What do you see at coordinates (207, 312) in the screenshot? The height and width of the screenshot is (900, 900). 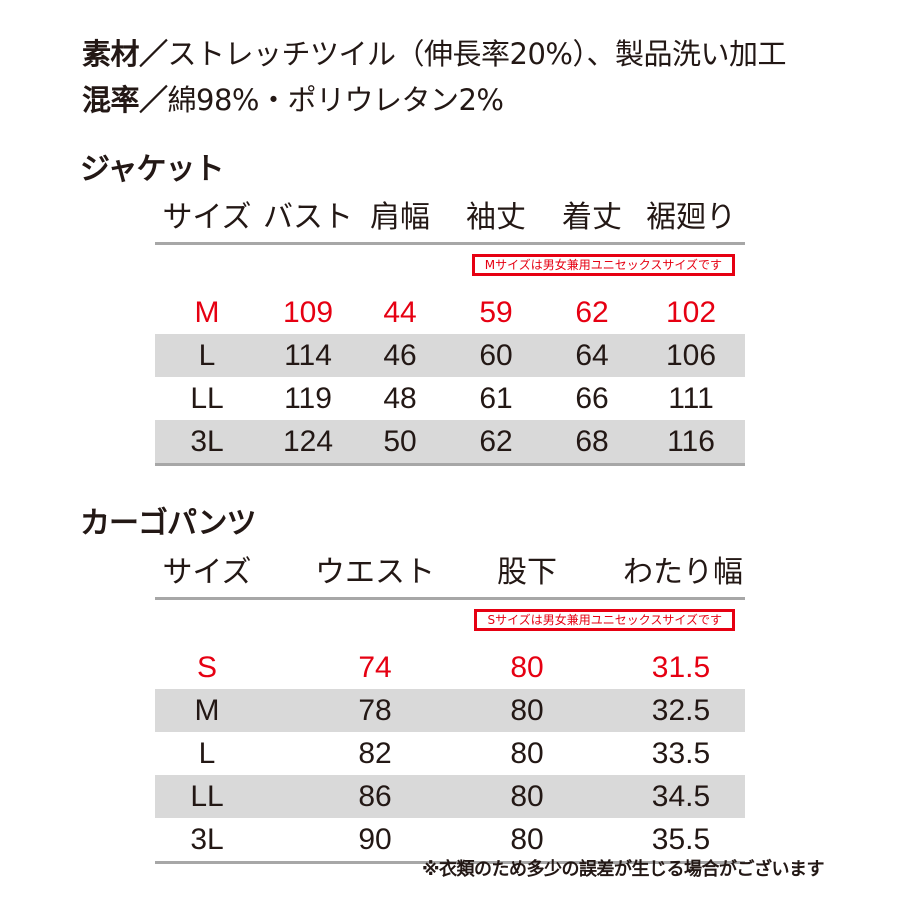 I see `jacket-cell-size: M` at bounding box center [207, 312].